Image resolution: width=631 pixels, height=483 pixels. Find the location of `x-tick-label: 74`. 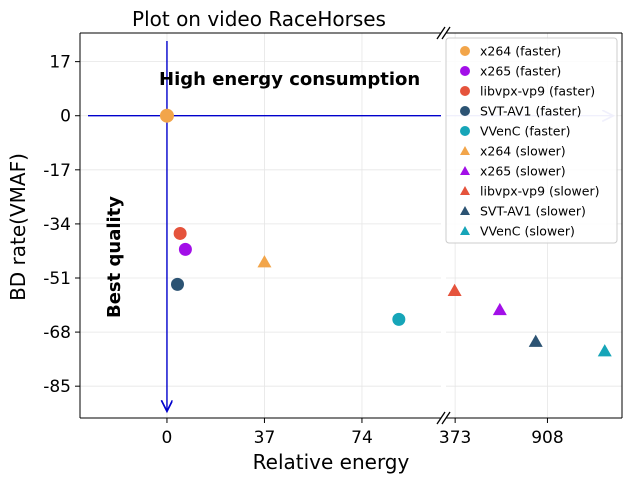

x-tick-label: 74 is located at coordinates (362, 438).